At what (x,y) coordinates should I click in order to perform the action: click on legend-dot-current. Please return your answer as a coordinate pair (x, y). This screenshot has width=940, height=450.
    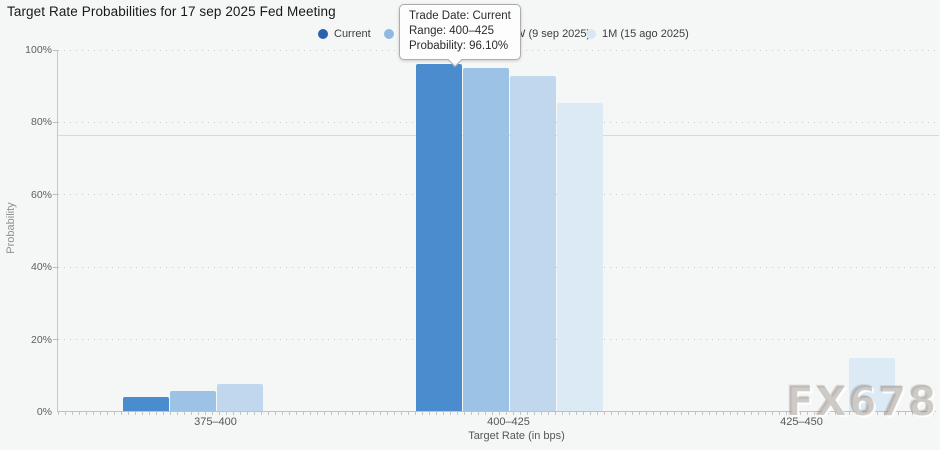
    Looking at the image, I should click on (323, 34).